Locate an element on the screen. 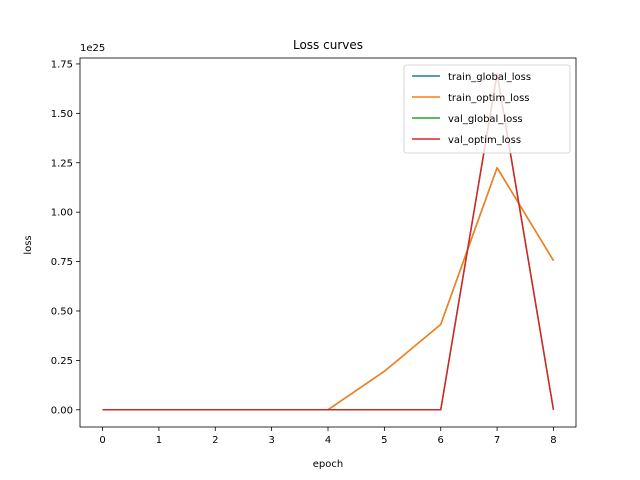 The height and width of the screenshot is (480, 640). x-axis-label: epoch is located at coordinates (328, 464).